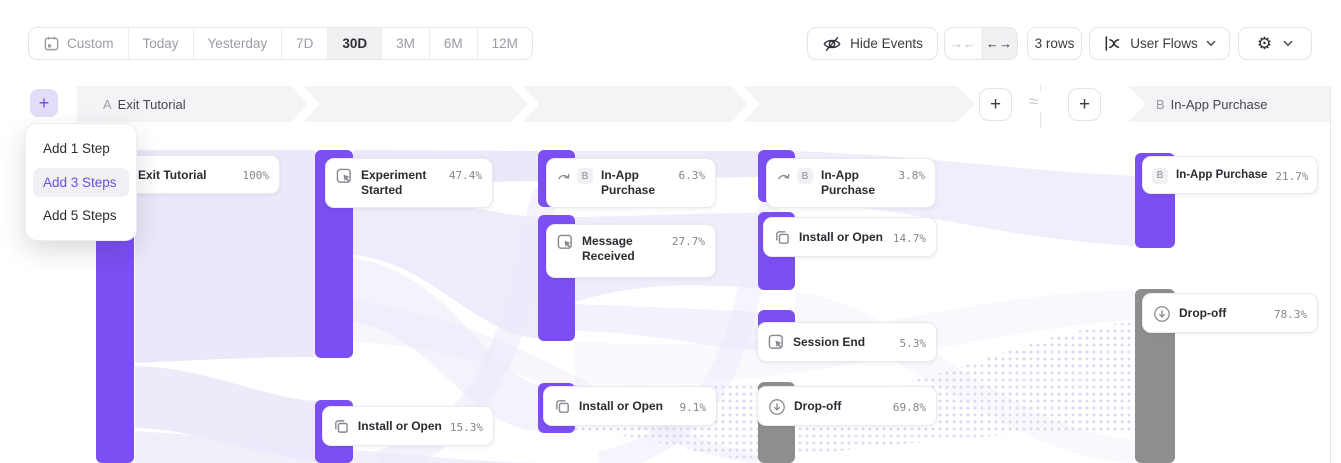  What do you see at coordinates (80, 215) in the screenshot?
I see `menu-item-add-5-steps: Add 5 Steps` at bounding box center [80, 215].